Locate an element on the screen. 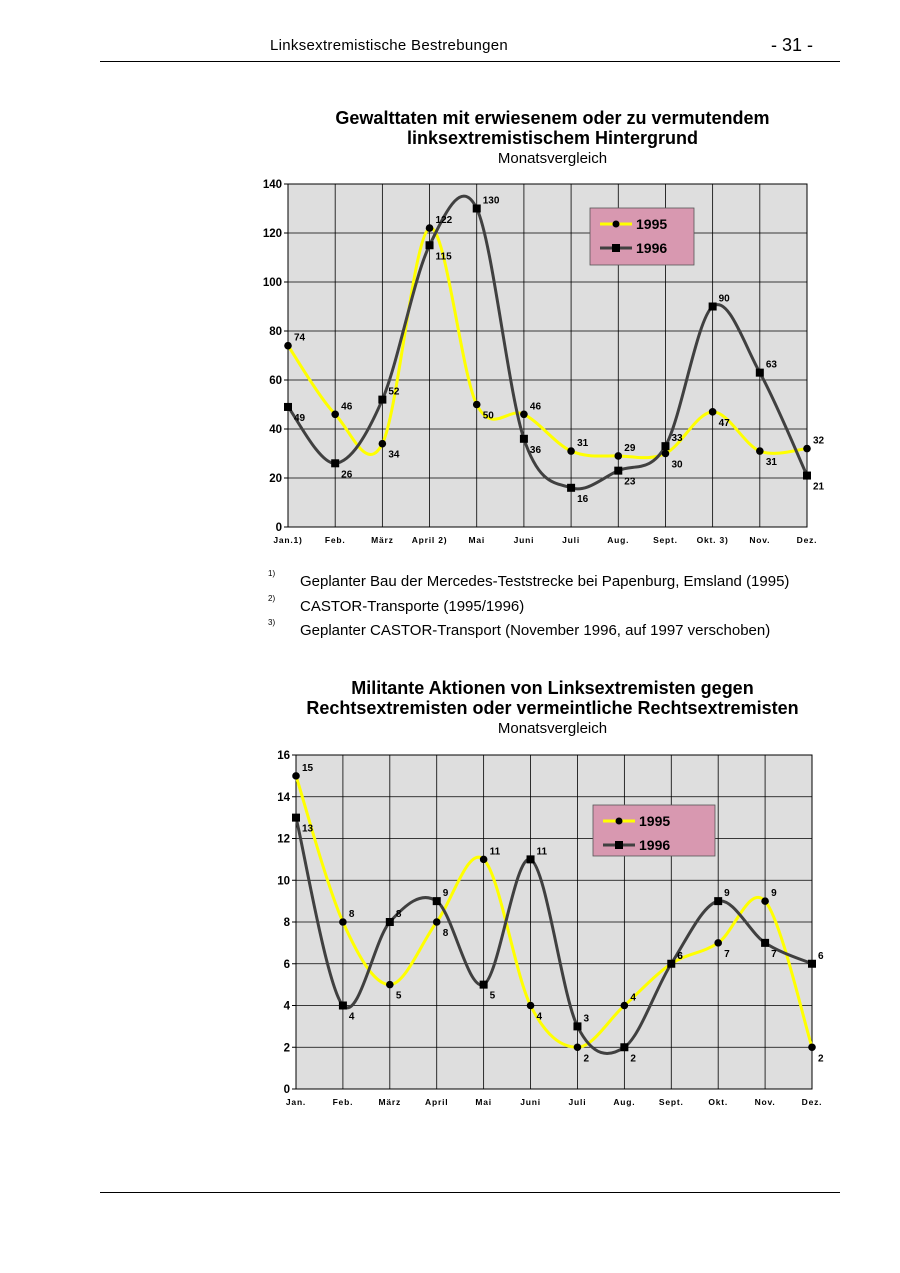 The height and width of the screenshot is (1273, 900). header-title: Linksextremistische Bestrebungen is located at coordinates (389, 45).